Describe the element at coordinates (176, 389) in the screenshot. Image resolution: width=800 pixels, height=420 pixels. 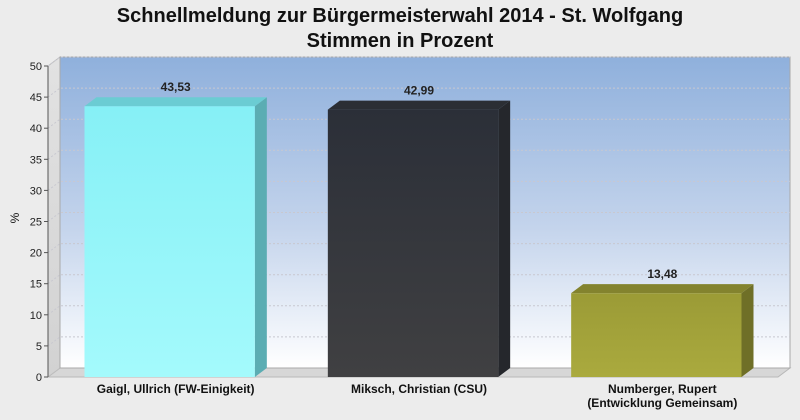
I see `x-category-label: Gaigl, Ullrich (FW-Einigkeit)` at that location.